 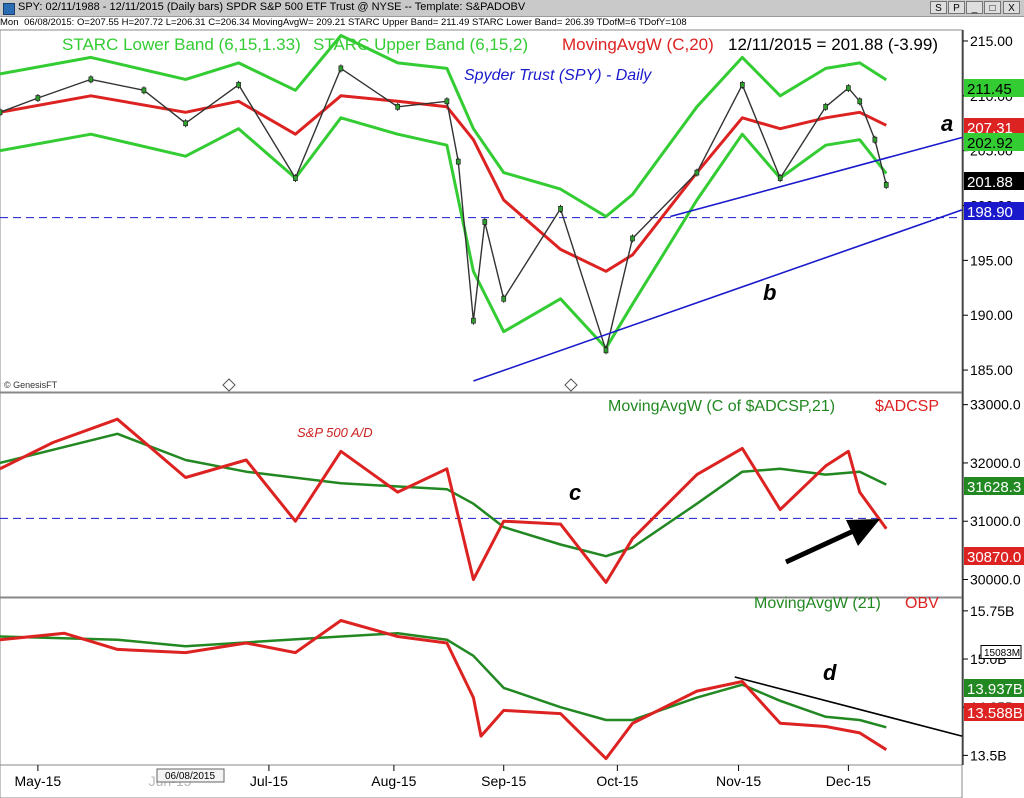 I want to click on x-tick-label: Dec-15, so click(x=848, y=781).